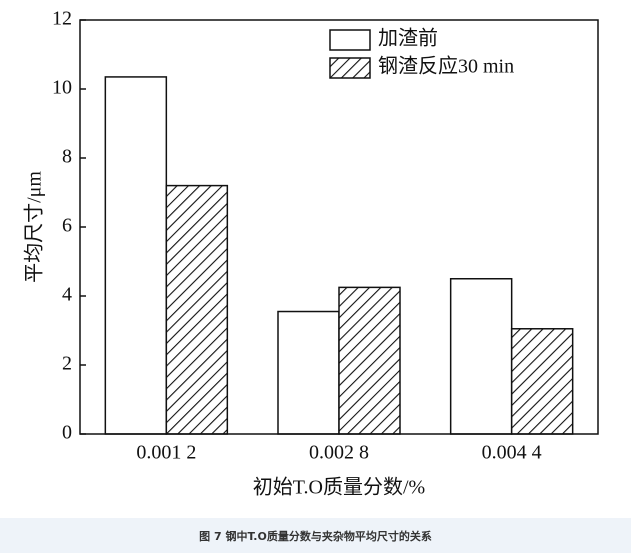  I want to click on x-tick-label: 0.004 4, so click(512, 453).